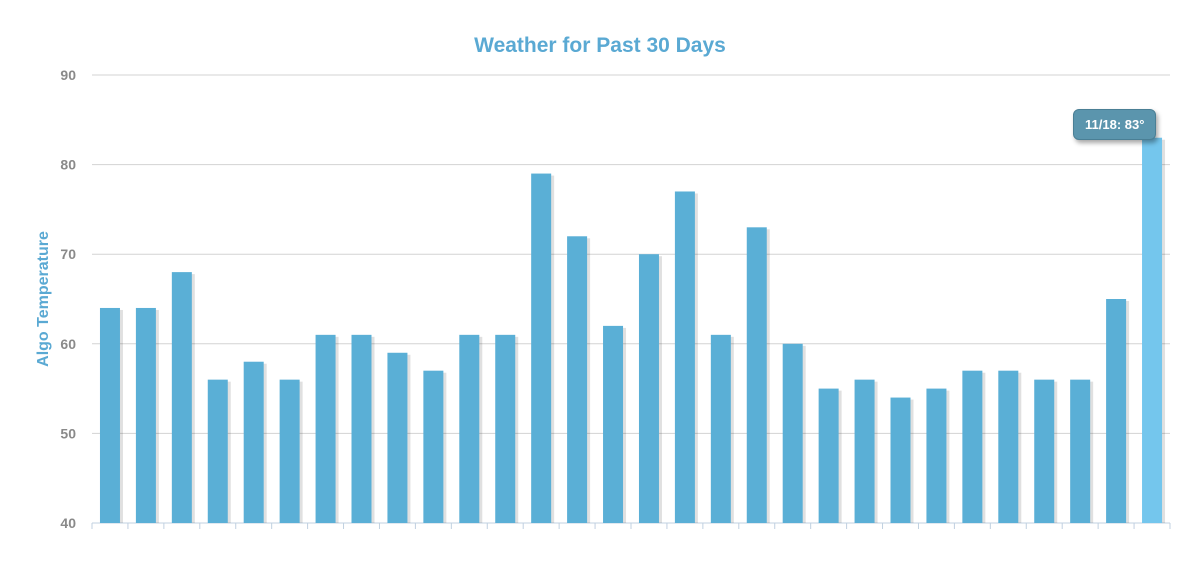 The width and height of the screenshot is (1200, 563). What do you see at coordinates (68, 523) in the screenshot?
I see `y-tick-label: 40` at bounding box center [68, 523].